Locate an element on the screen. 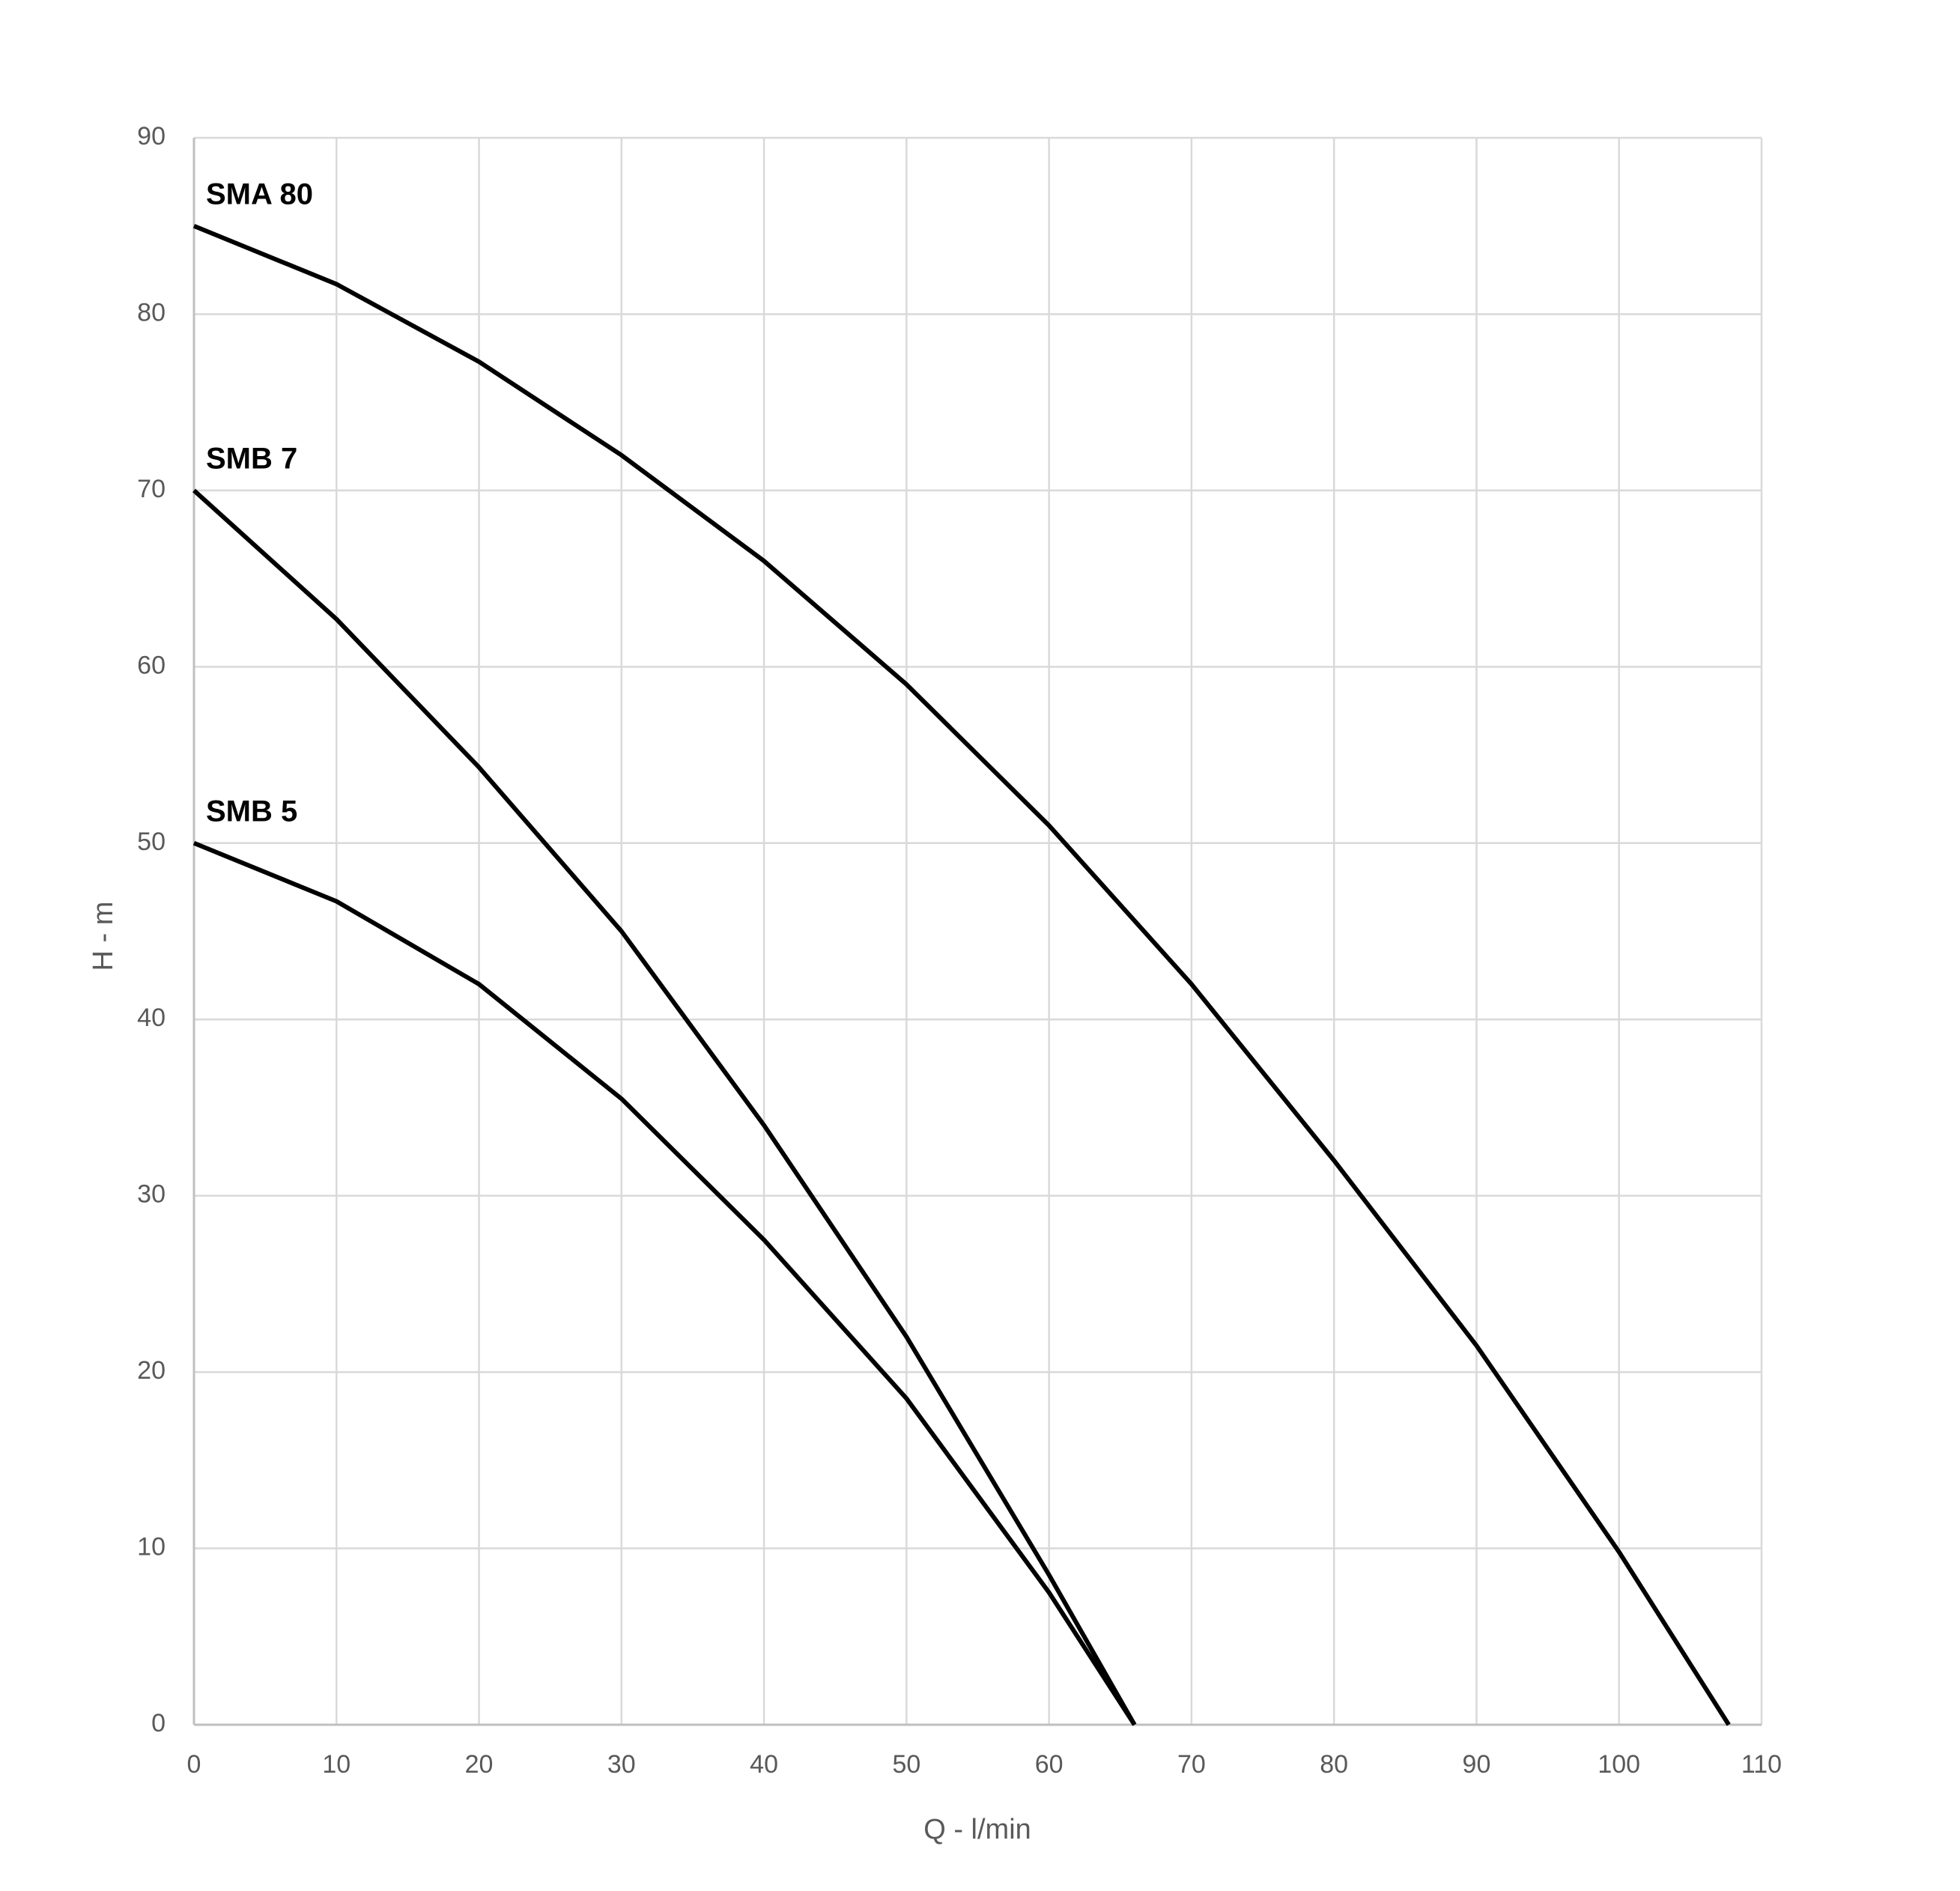 The image size is (1960, 1891). y-tick-label: 70 is located at coordinates (151, 489).